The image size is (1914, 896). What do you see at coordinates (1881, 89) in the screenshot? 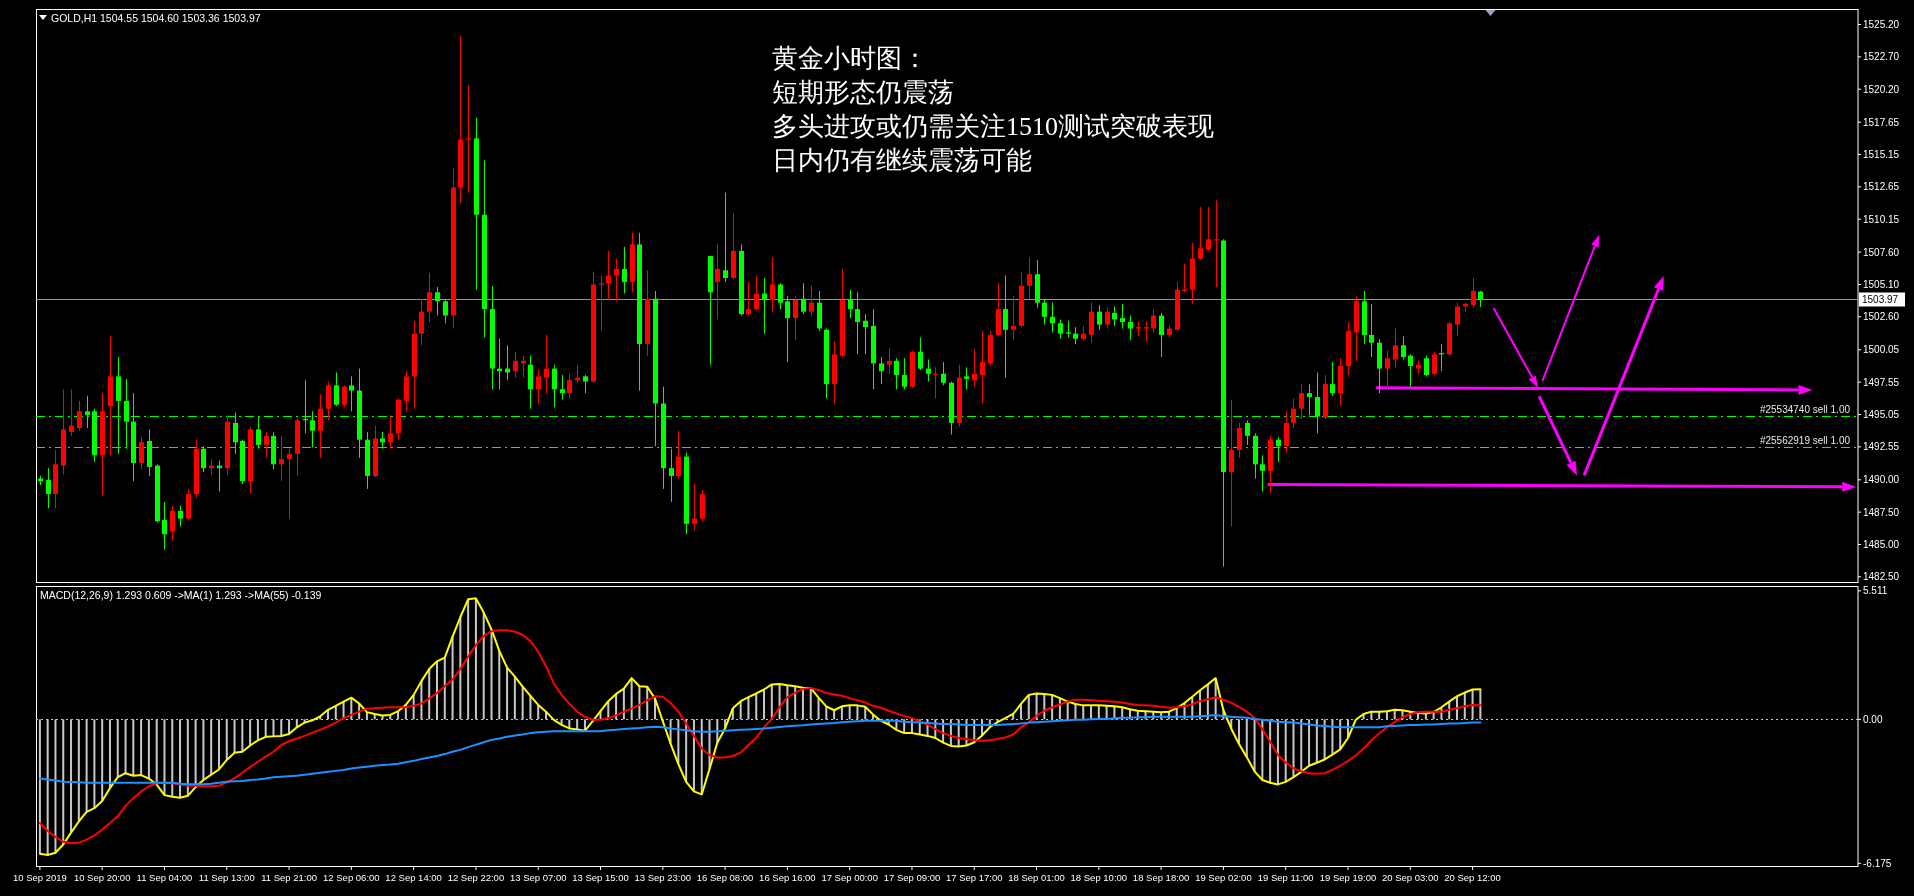
I see `y-tick-label: 1520.20` at bounding box center [1881, 89].